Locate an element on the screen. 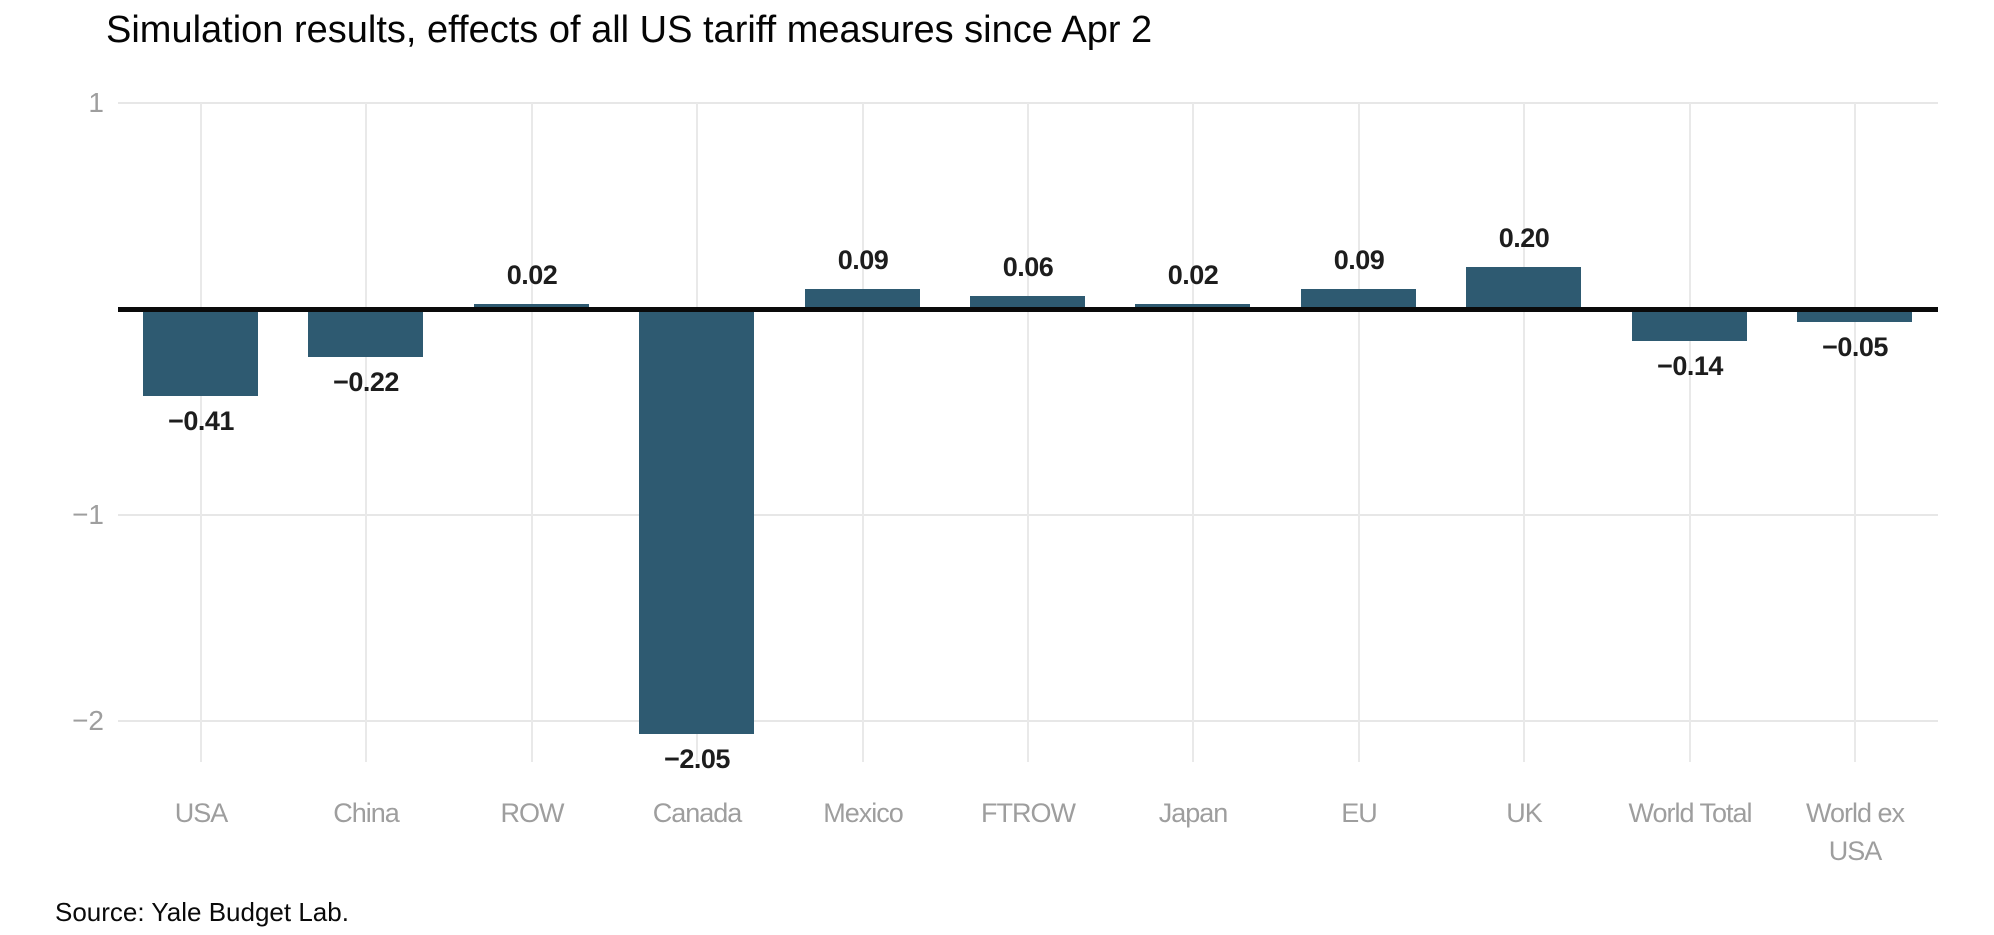  bar-value-label: −0.14 is located at coordinates (1690, 366).